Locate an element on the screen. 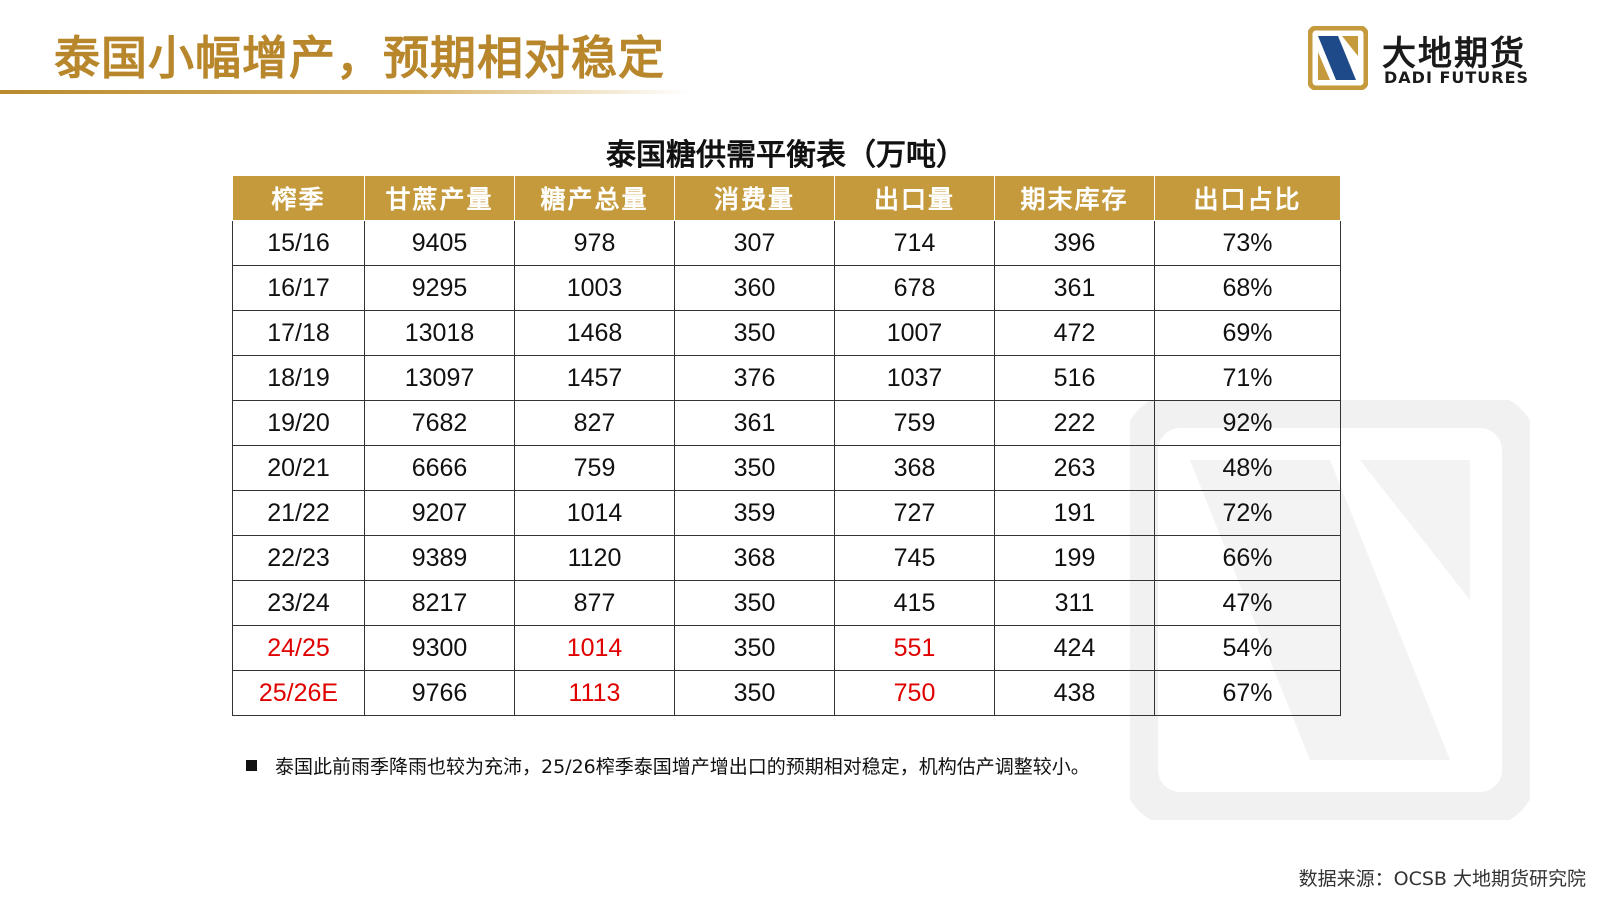  table-row: 24/25 9300 1014 350 551 424 54% is located at coordinates (786, 648).